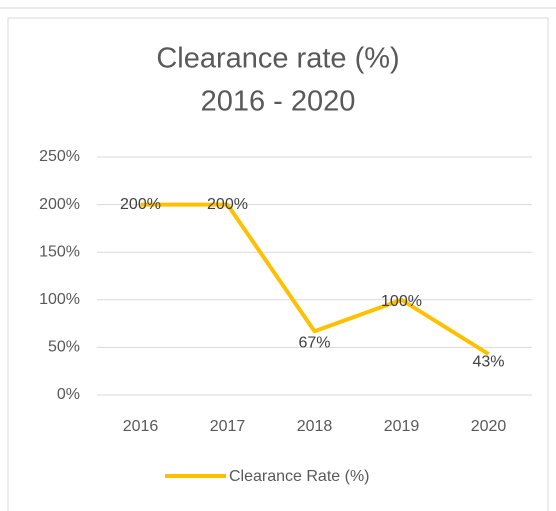  What do you see at coordinates (315, 426) in the screenshot?
I see `x-tick-label: 2018` at bounding box center [315, 426].